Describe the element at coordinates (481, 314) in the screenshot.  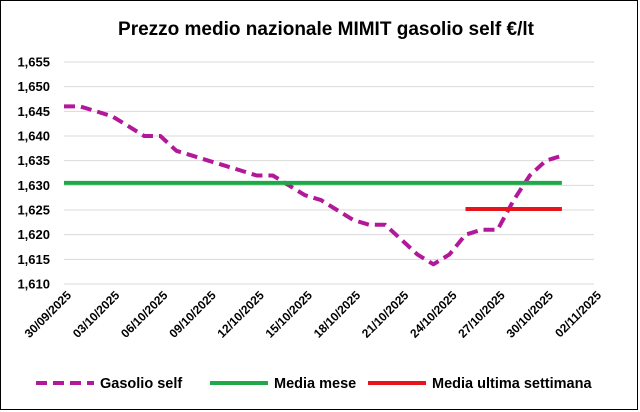
I see `x-tick-label: 27/10/2025` at that location.